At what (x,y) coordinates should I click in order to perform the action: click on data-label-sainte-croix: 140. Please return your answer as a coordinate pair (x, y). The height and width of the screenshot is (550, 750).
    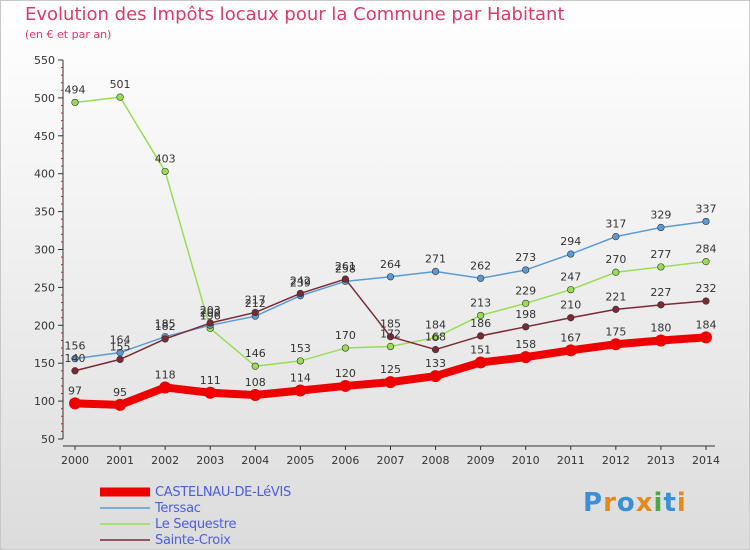
    Looking at the image, I should click on (75, 358).